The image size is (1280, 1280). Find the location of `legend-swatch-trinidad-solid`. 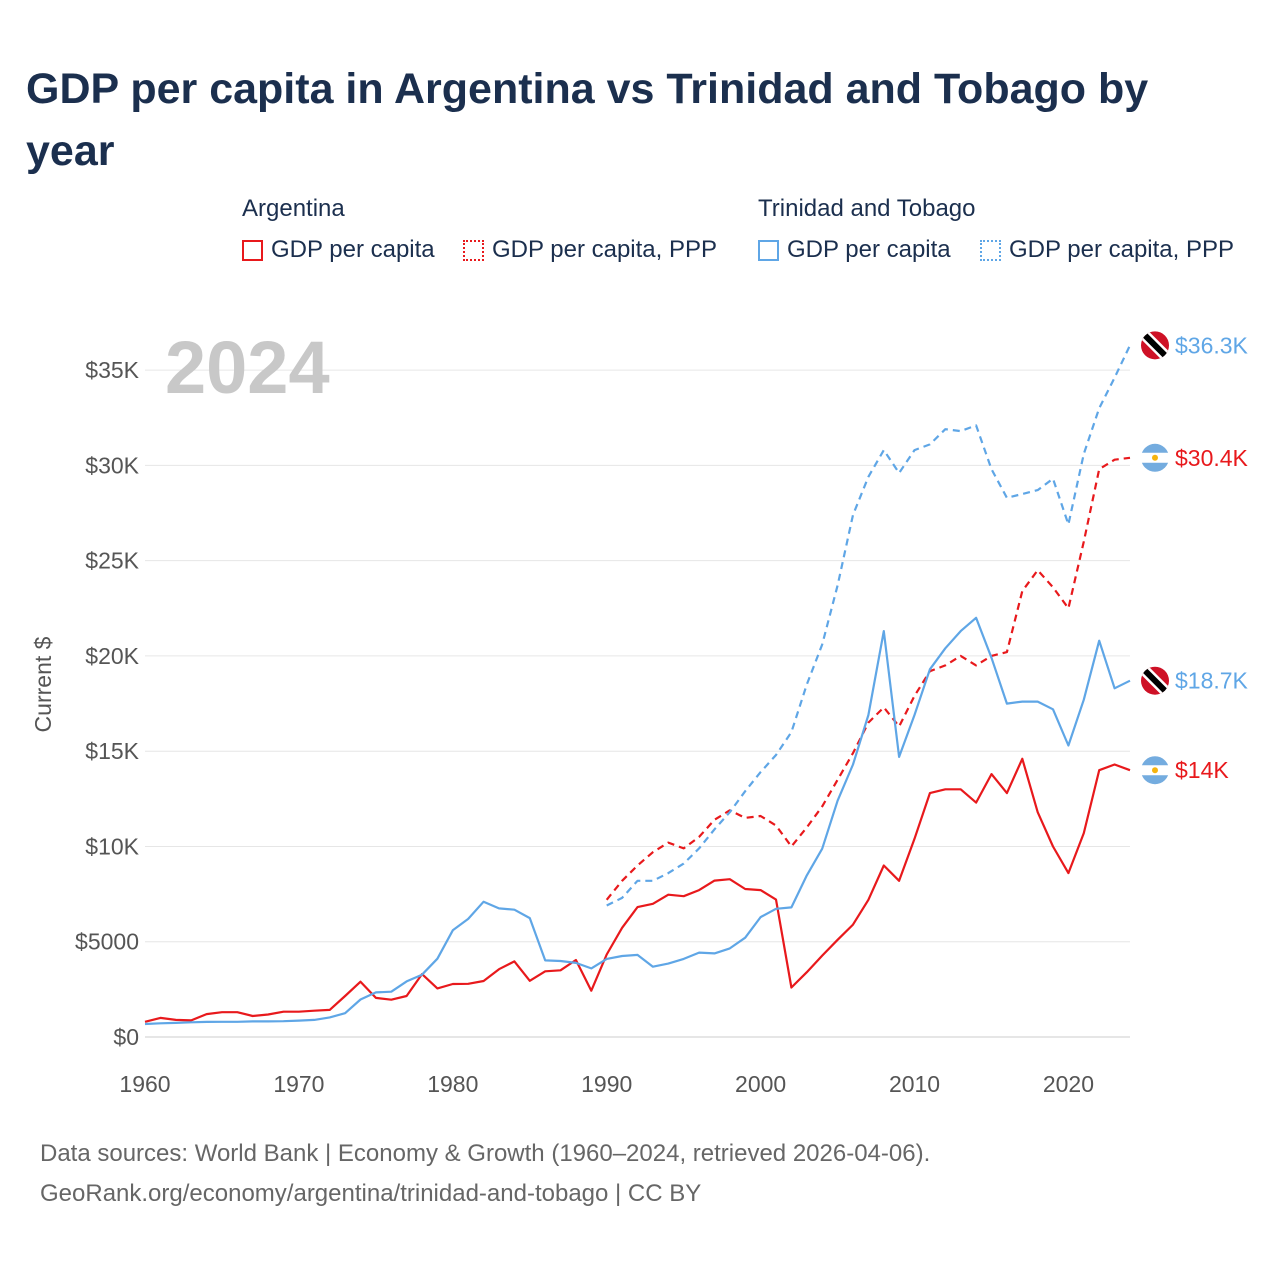

legend-swatch-trinidad-solid is located at coordinates (768, 250).